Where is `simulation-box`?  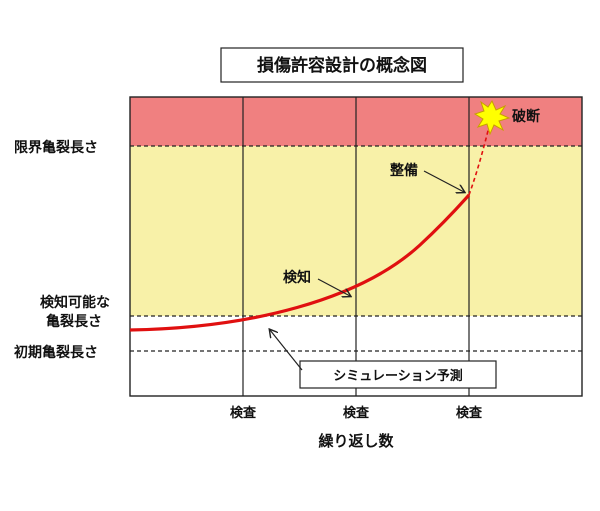 simulation-box is located at coordinates (398, 374).